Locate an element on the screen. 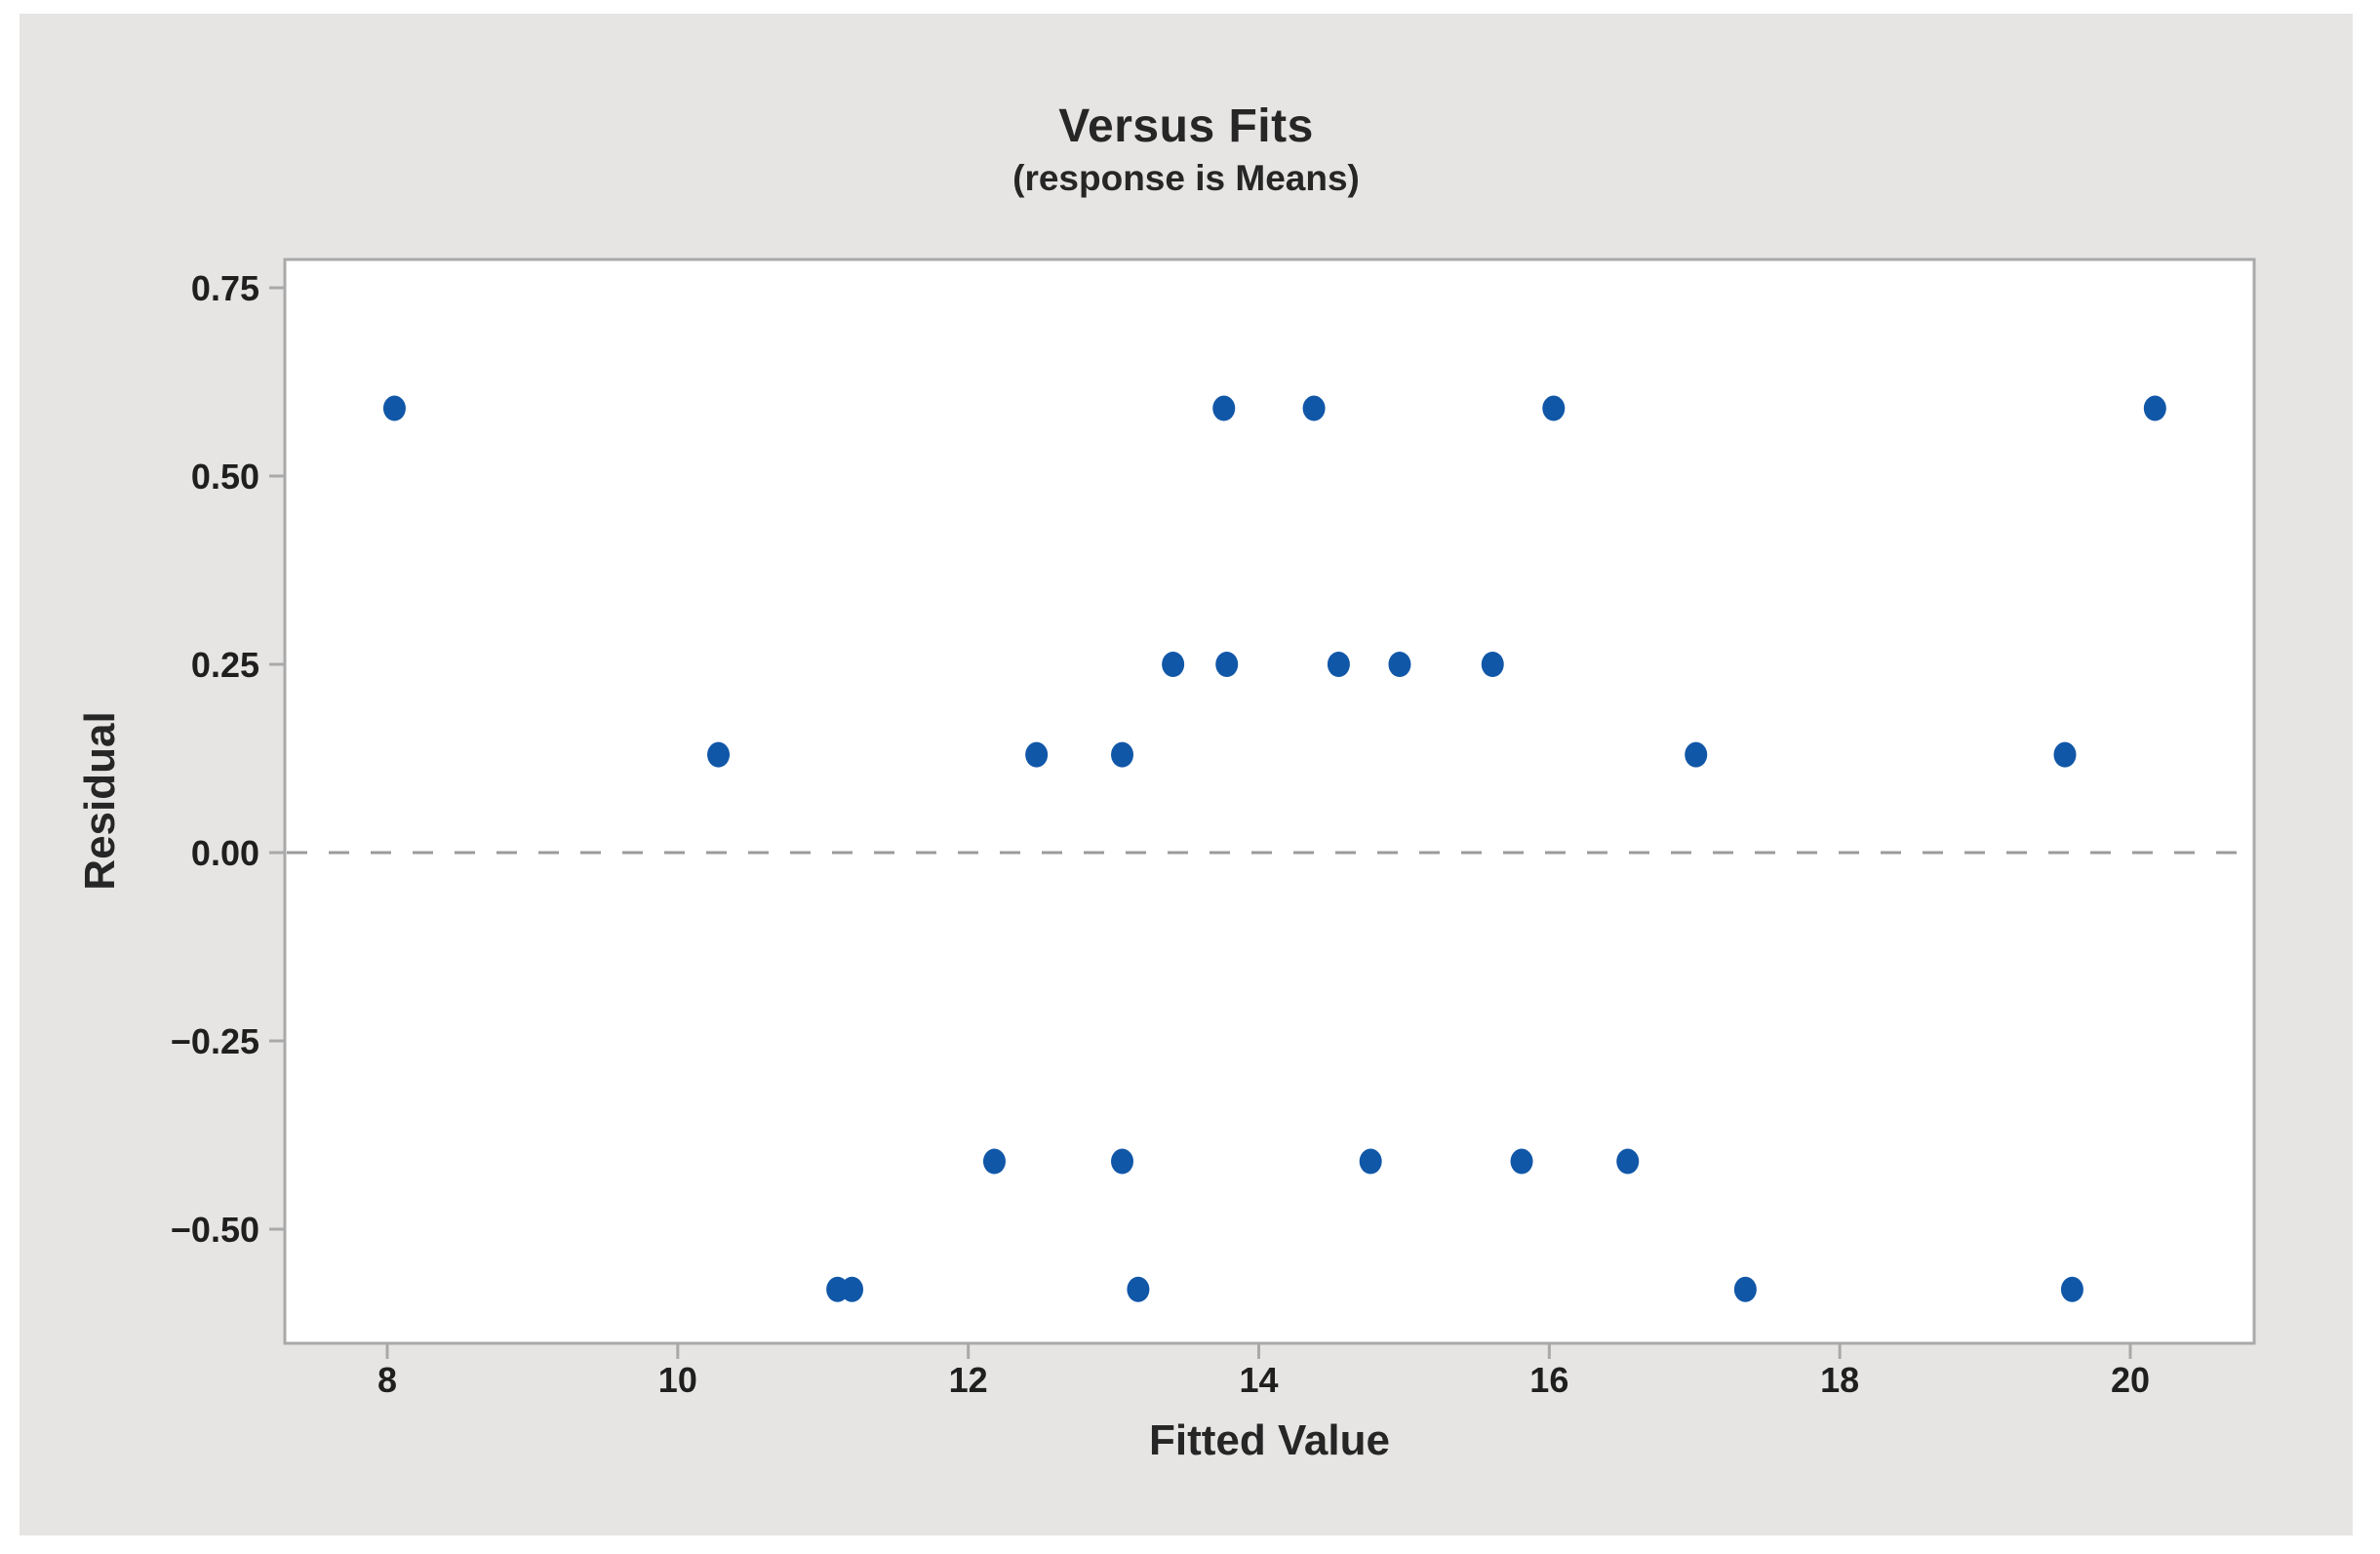 This screenshot has width=2380, height=1554. y-tick-label: −0.25 is located at coordinates (215, 1041).